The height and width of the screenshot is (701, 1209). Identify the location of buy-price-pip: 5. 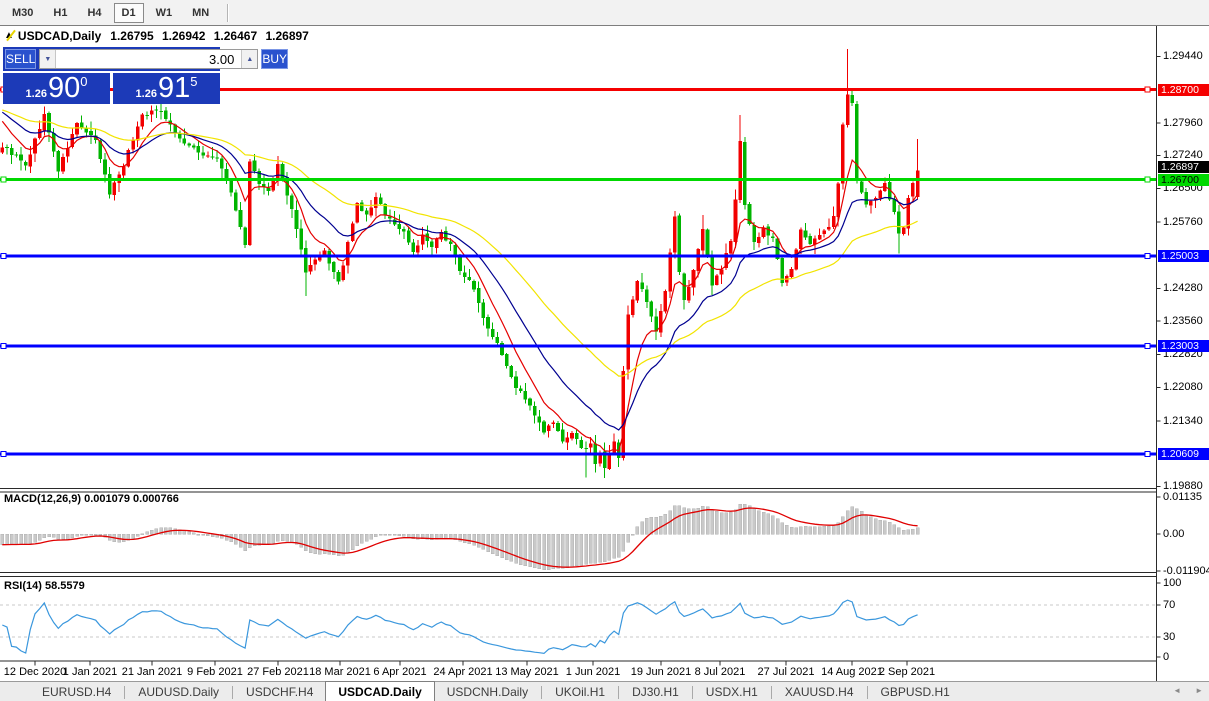
(194, 81).